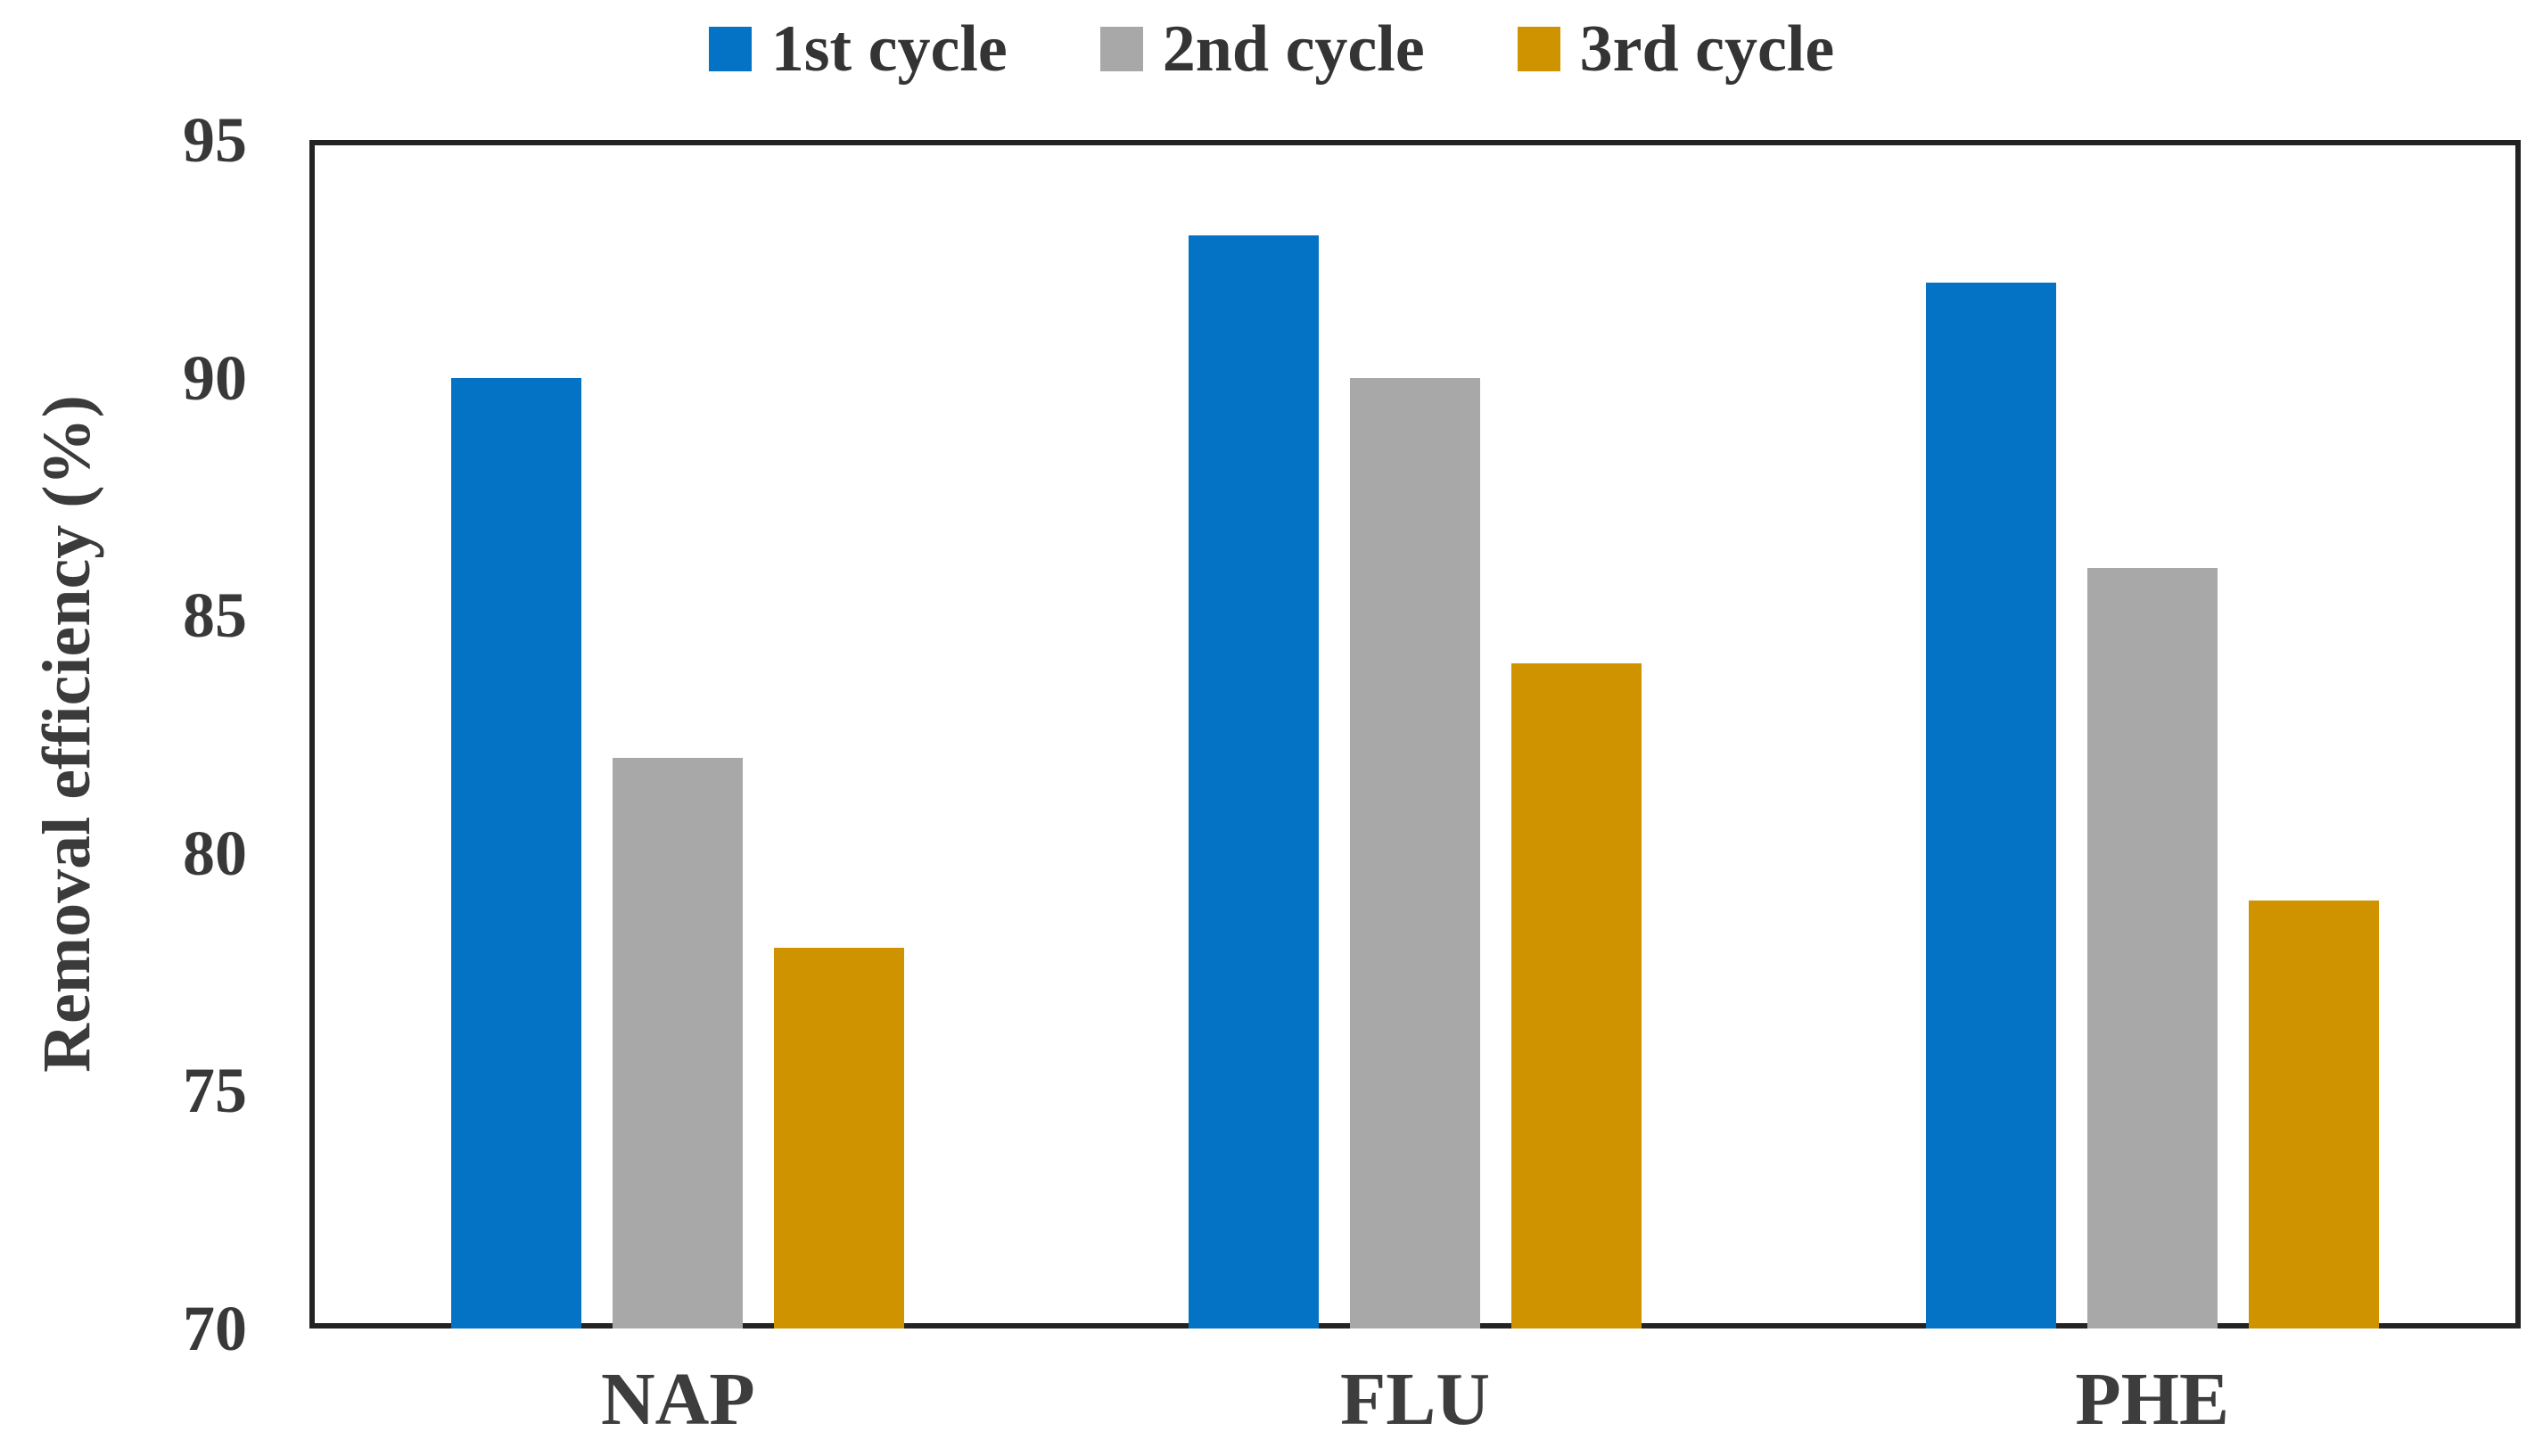 This screenshot has height=1456, width=2543. What do you see at coordinates (1121, 49) in the screenshot?
I see `legend-swatch-2nd-cycle` at bounding box center [1121, 49].